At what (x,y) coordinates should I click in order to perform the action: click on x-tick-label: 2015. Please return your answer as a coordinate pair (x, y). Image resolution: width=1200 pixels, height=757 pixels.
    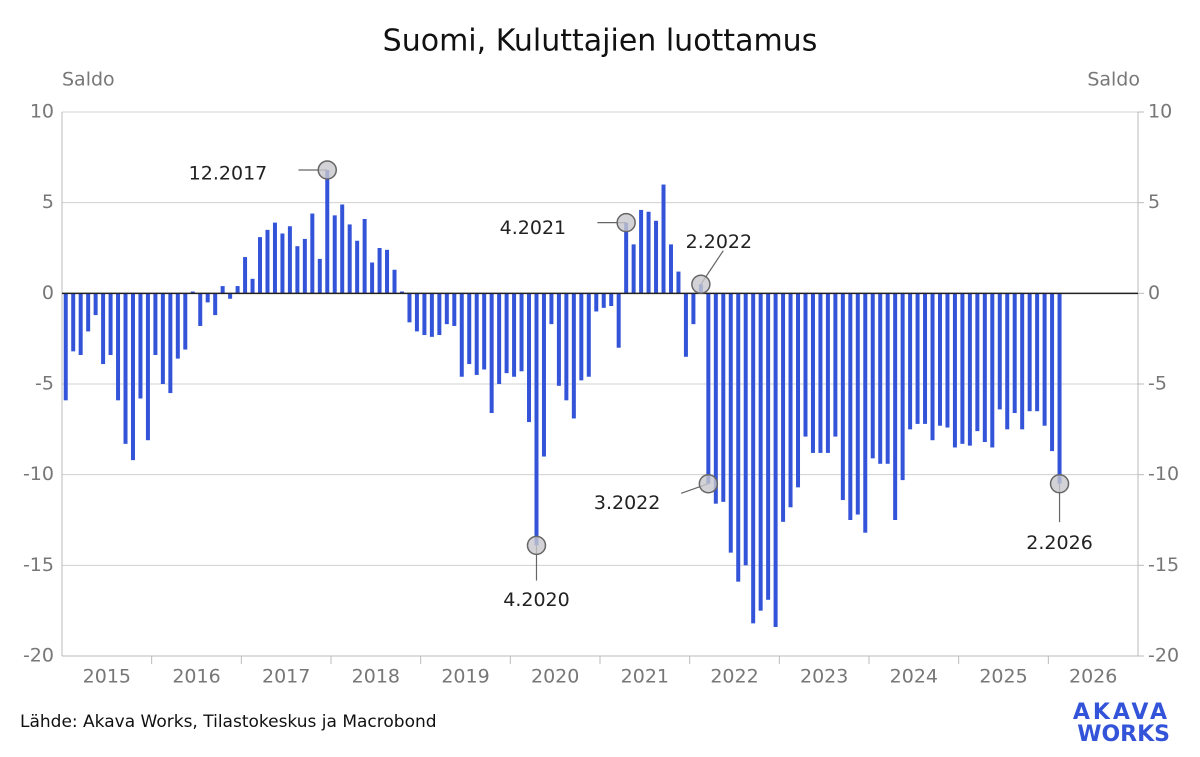
    Looking at the image, I should click on (107, 677).